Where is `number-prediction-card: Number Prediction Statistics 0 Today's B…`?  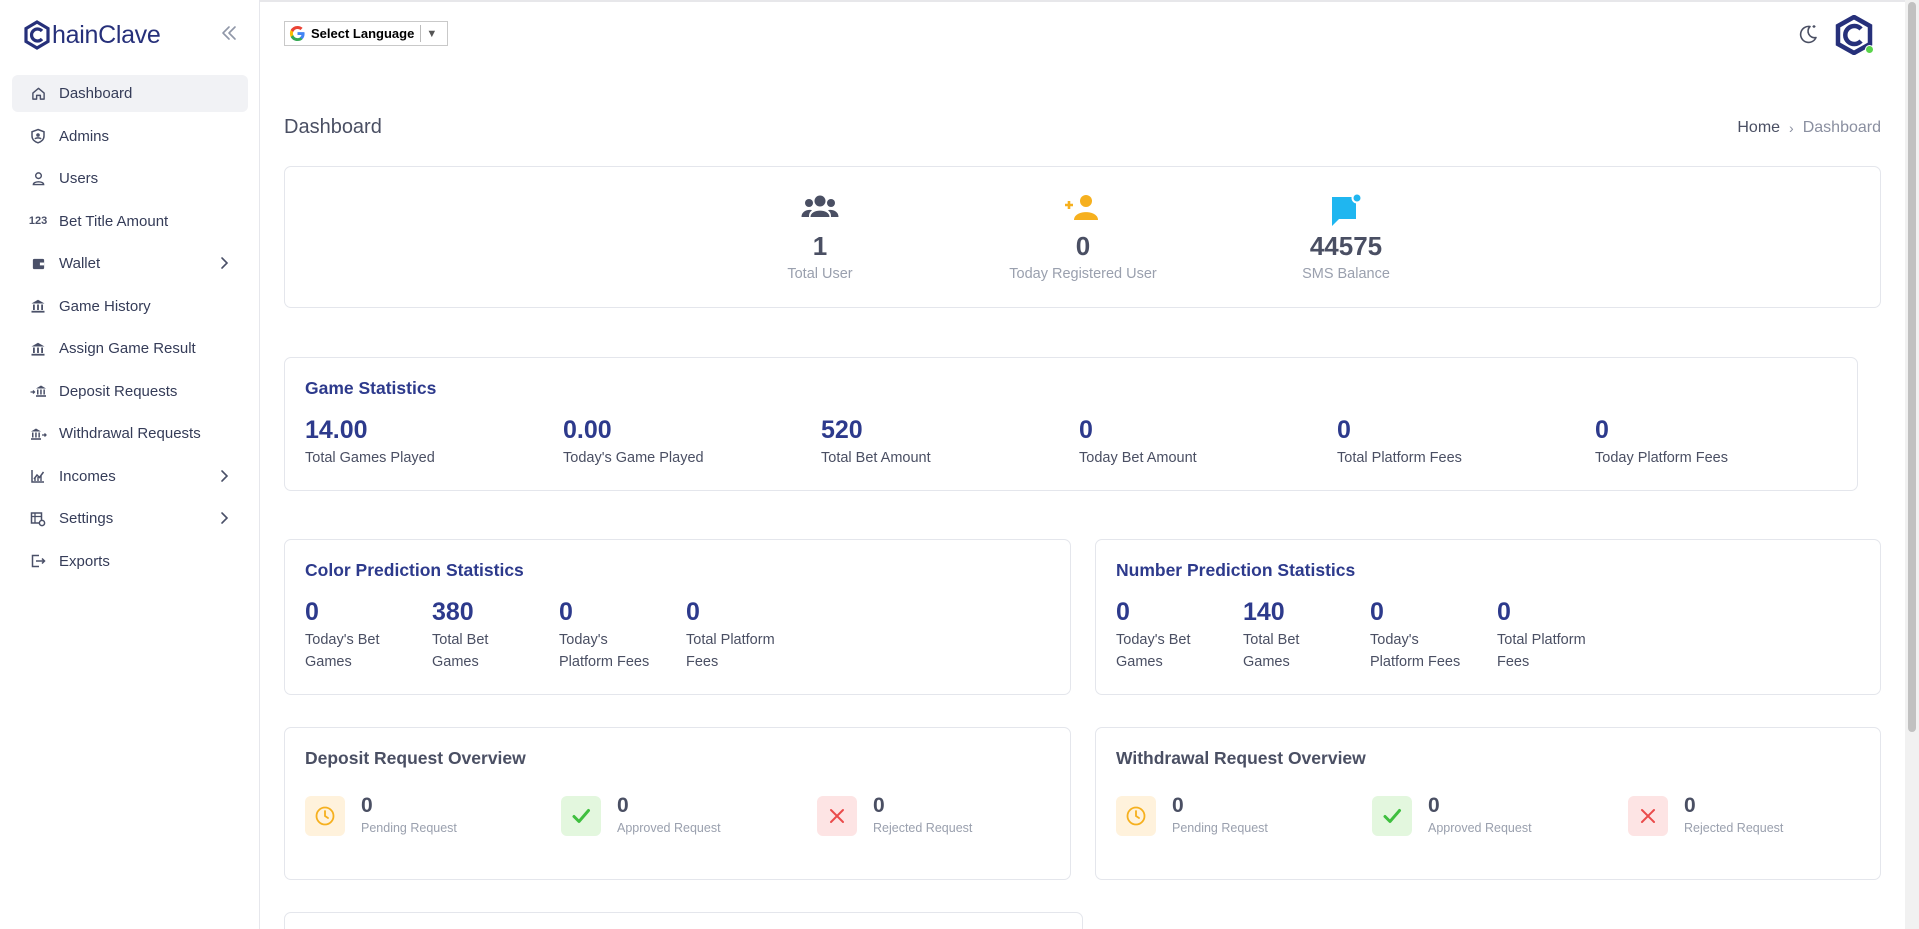 number-prediction-card: Number Prediction Statistics 0 Today's B… is located at coordinates (1488, 617).